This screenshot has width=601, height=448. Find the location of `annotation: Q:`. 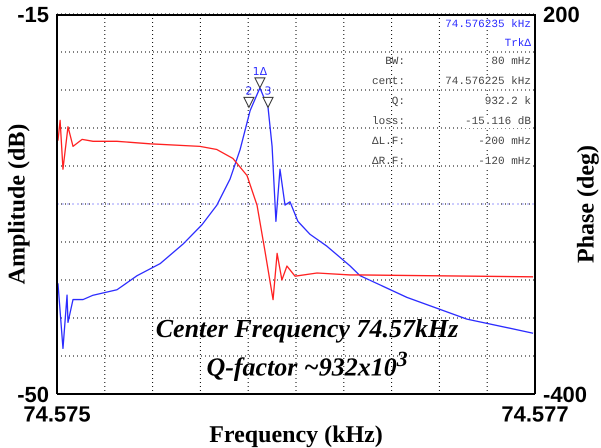

annotation: Q: is located at coordinates (397, 102).